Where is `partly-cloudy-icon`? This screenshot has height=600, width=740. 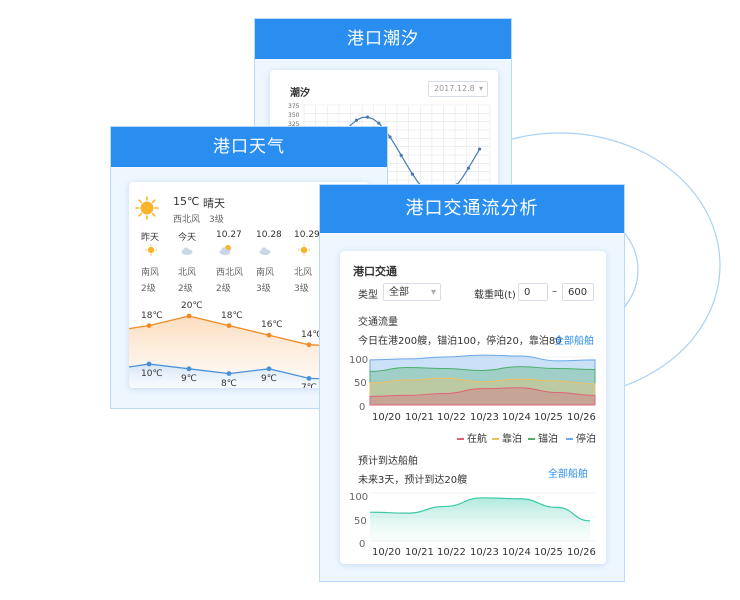 partly-cloudy-icon is located at coordinates (225, 250).